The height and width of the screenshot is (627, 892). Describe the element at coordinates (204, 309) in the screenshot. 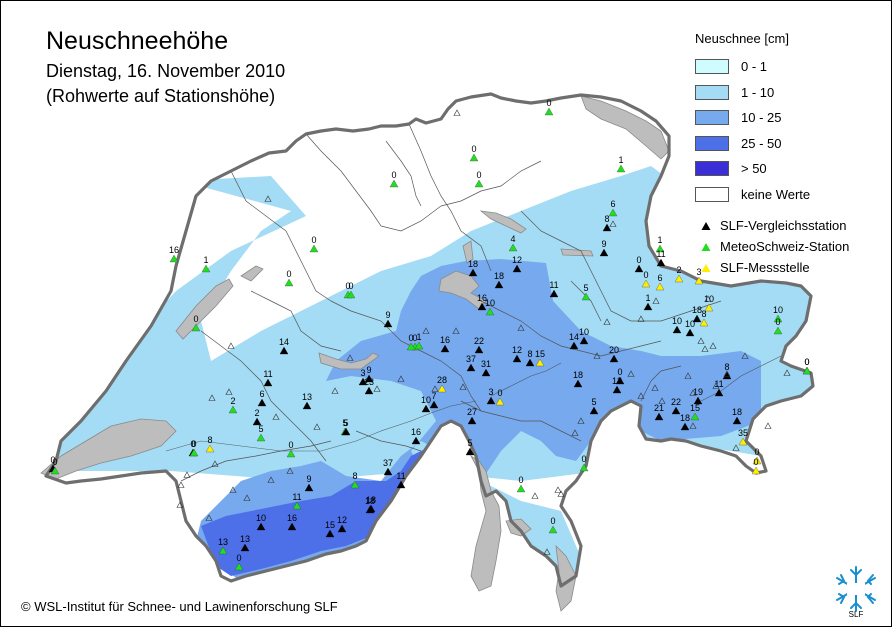

I see `lake-neuchatel` at that location.